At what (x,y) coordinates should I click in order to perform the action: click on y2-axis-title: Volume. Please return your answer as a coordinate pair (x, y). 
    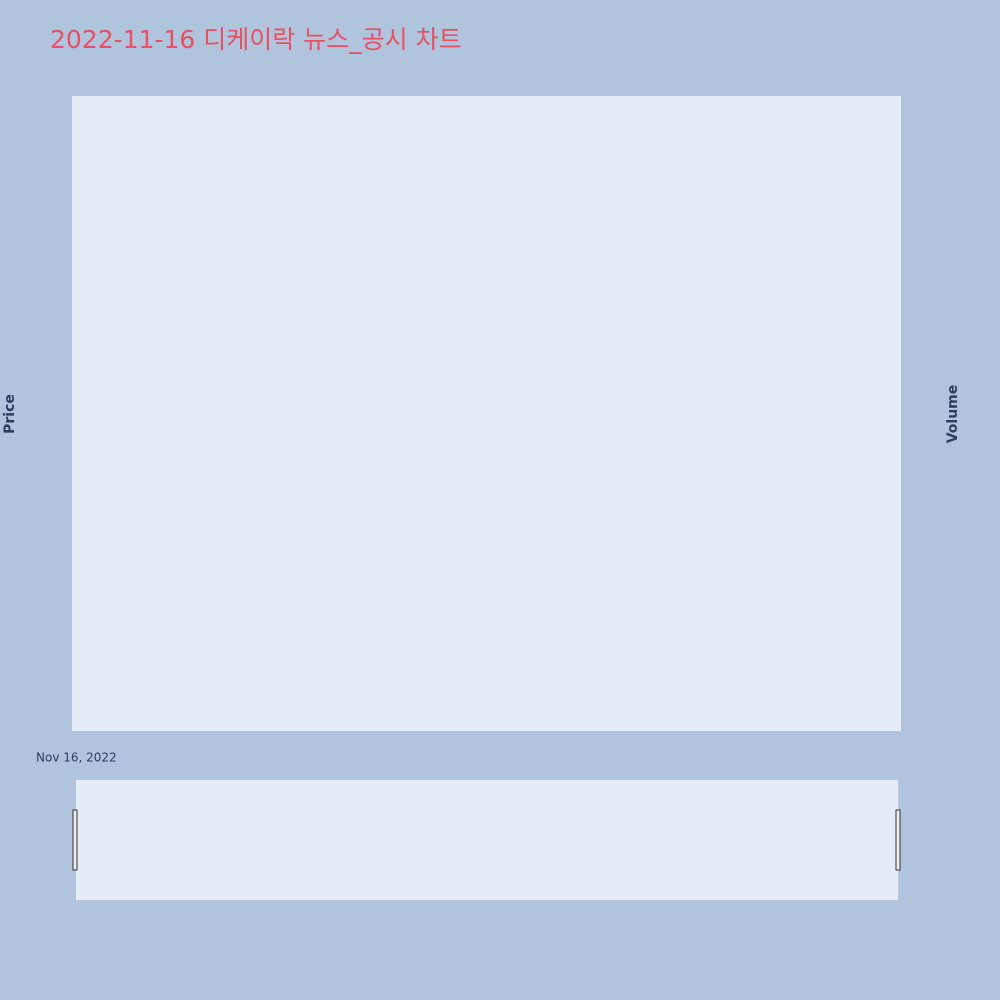
    Looking at the image, I should click on (953, 414).